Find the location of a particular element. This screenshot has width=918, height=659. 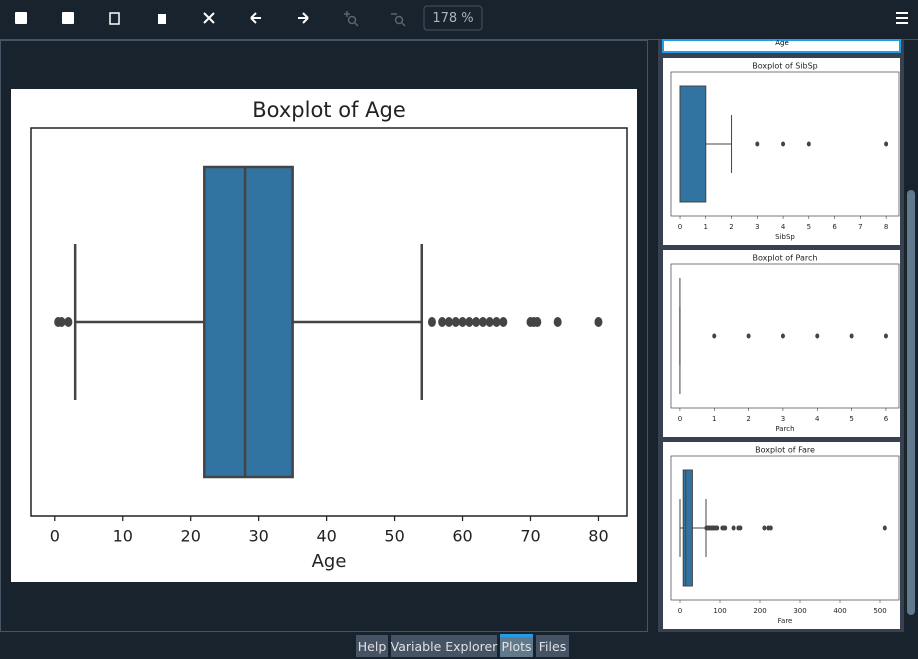

tab-indicator is located at coordinates (516, 635).